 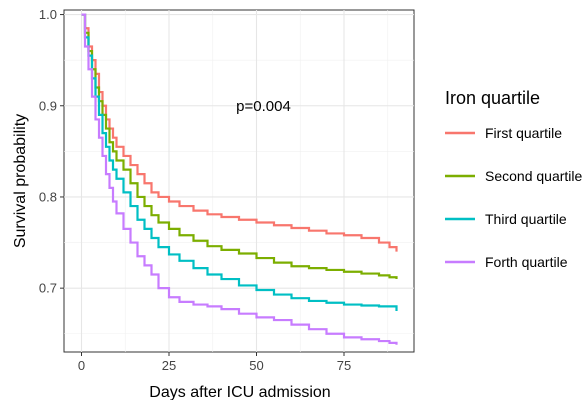 I want to click on p-value-annotation: p=0.004, so click(x=263, y=106).